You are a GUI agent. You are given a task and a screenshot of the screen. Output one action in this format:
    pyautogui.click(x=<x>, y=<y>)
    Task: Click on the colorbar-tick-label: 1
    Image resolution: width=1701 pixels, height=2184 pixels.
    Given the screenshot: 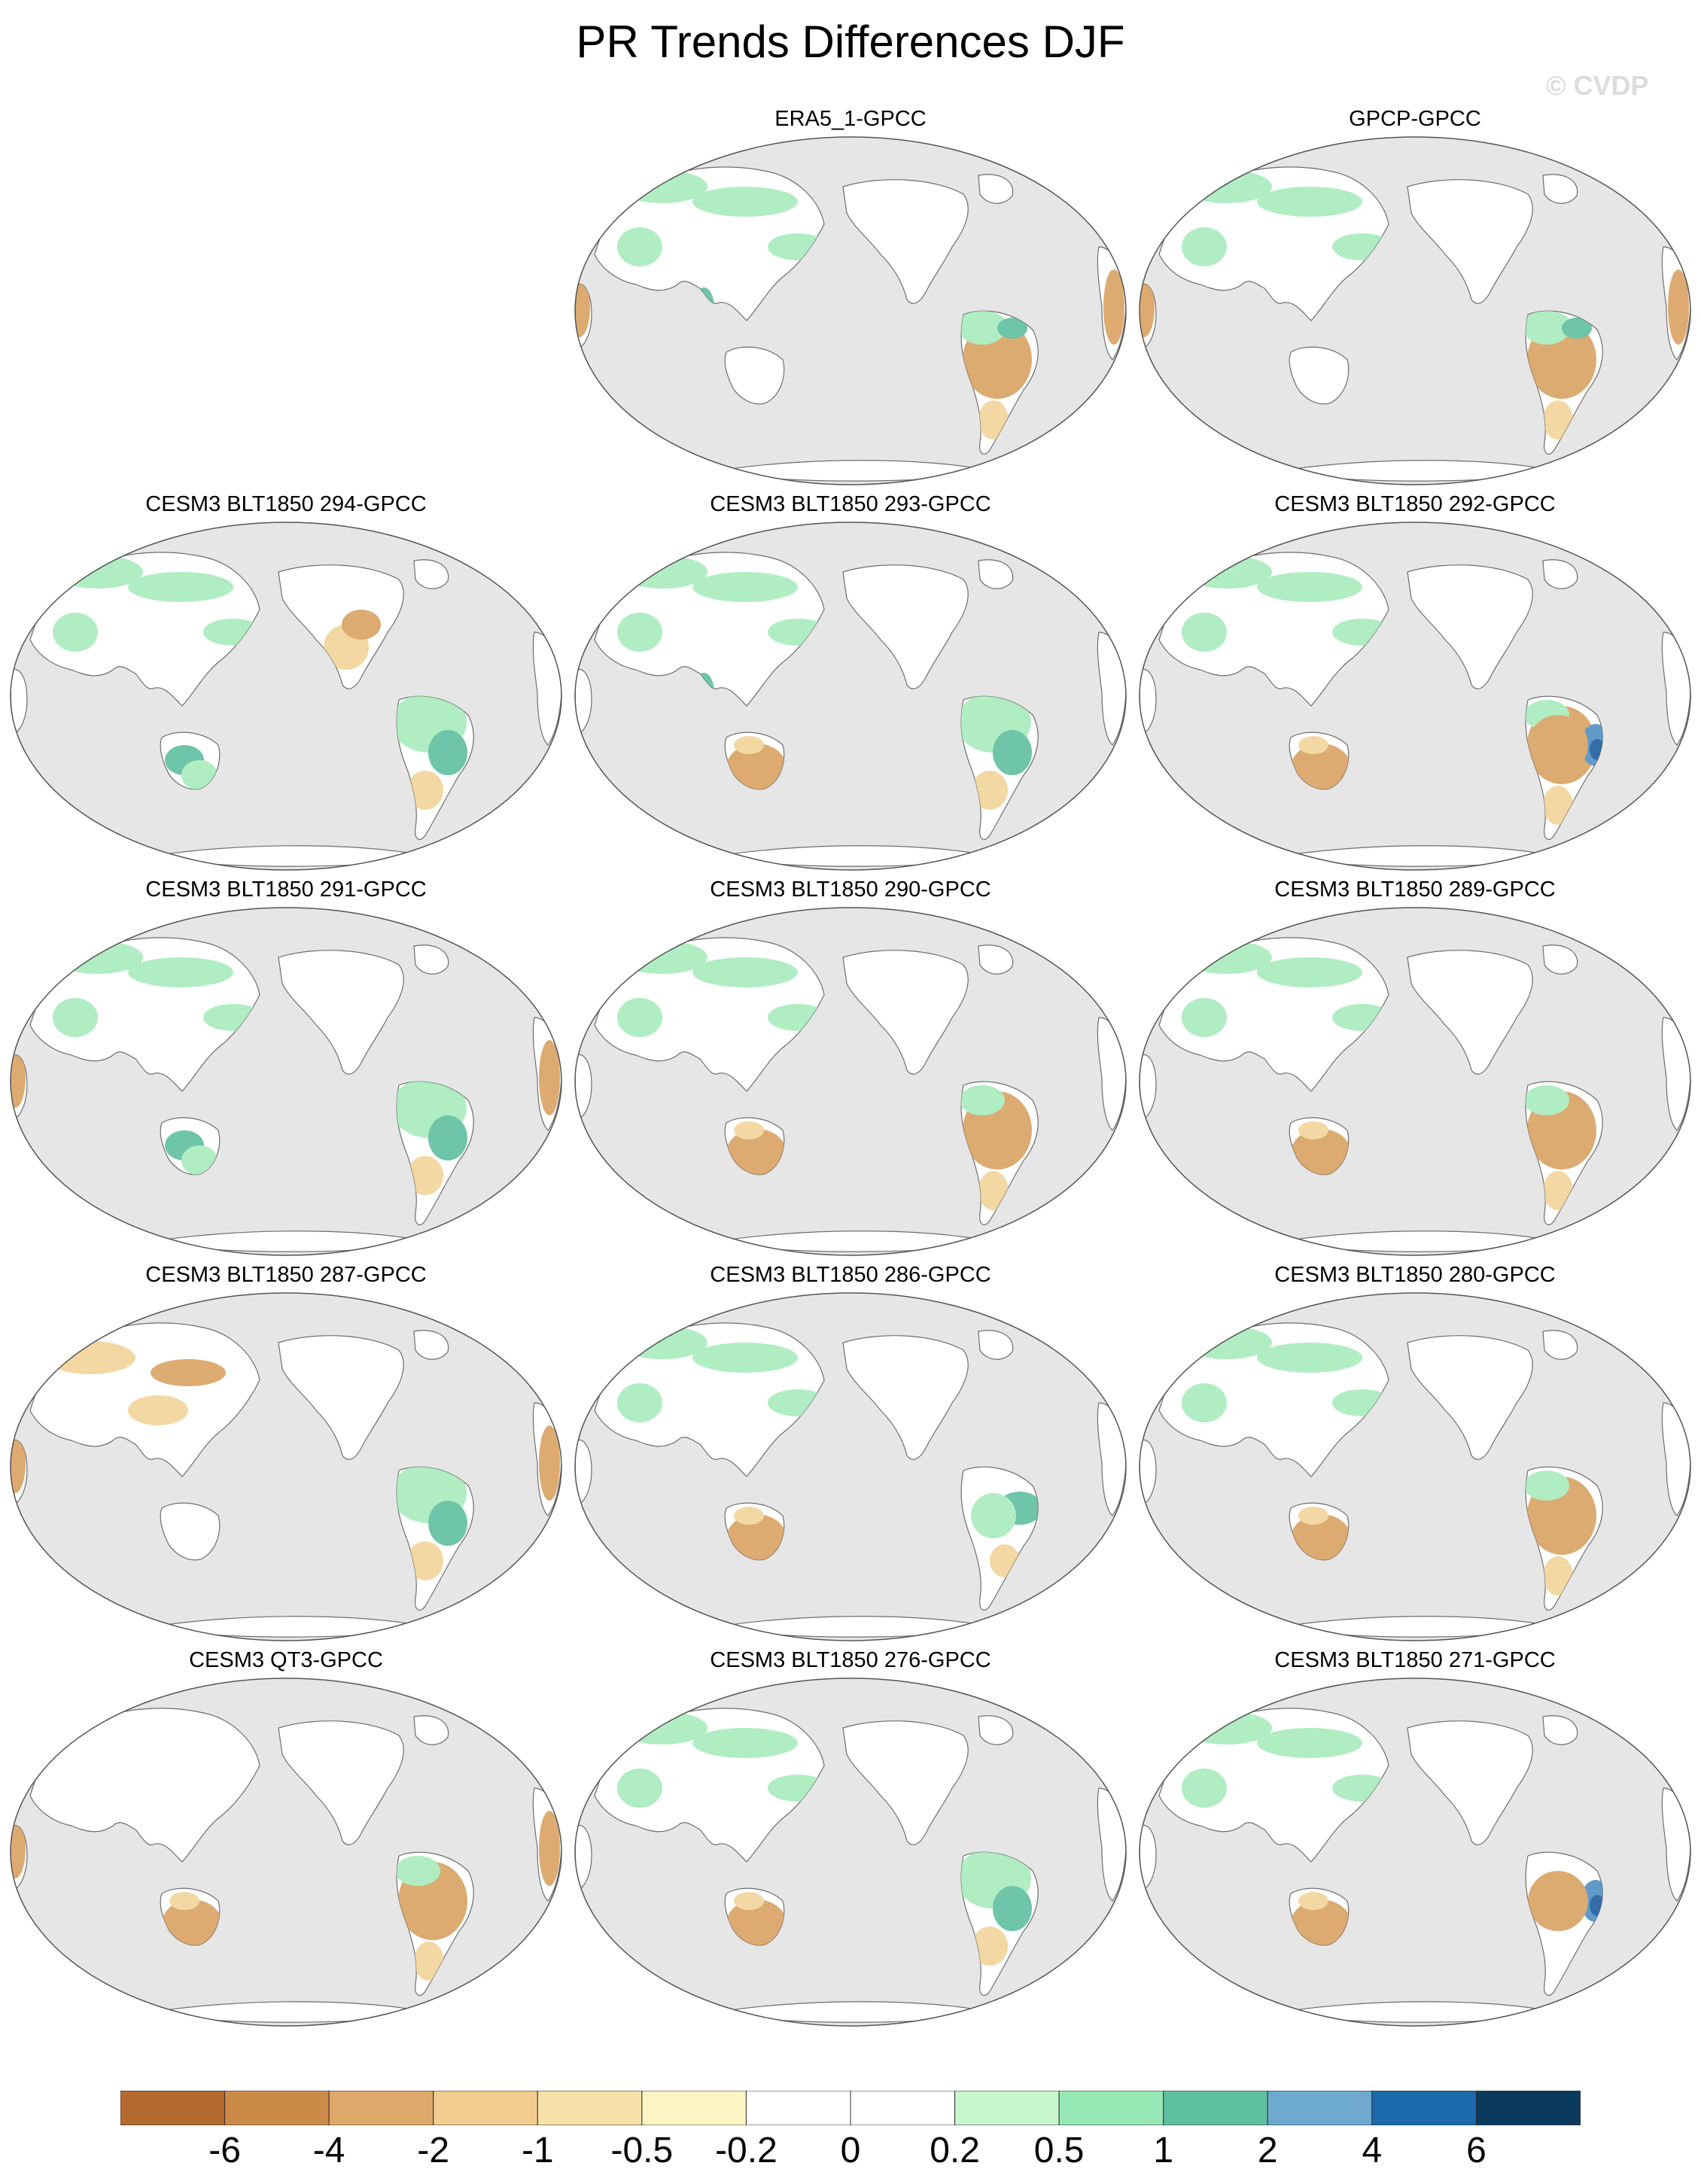 What is the action you would take?
    pyautogui.click(x=1164, y=2150)
    